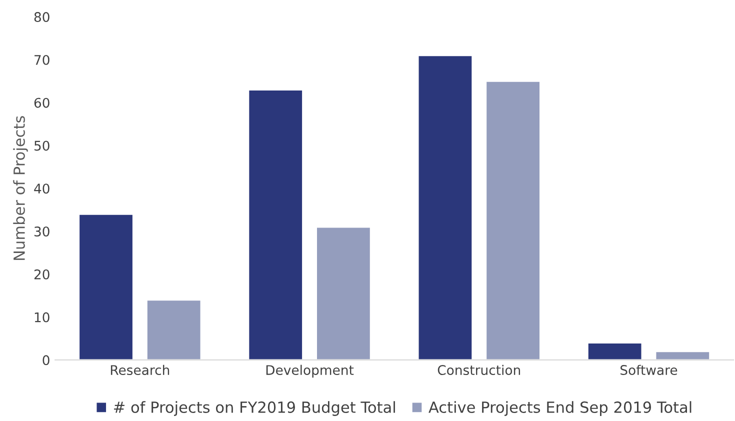 The height and width of the screenshot is (421, 735). I want to click on y-tick-label: 60, so click(42, 103).